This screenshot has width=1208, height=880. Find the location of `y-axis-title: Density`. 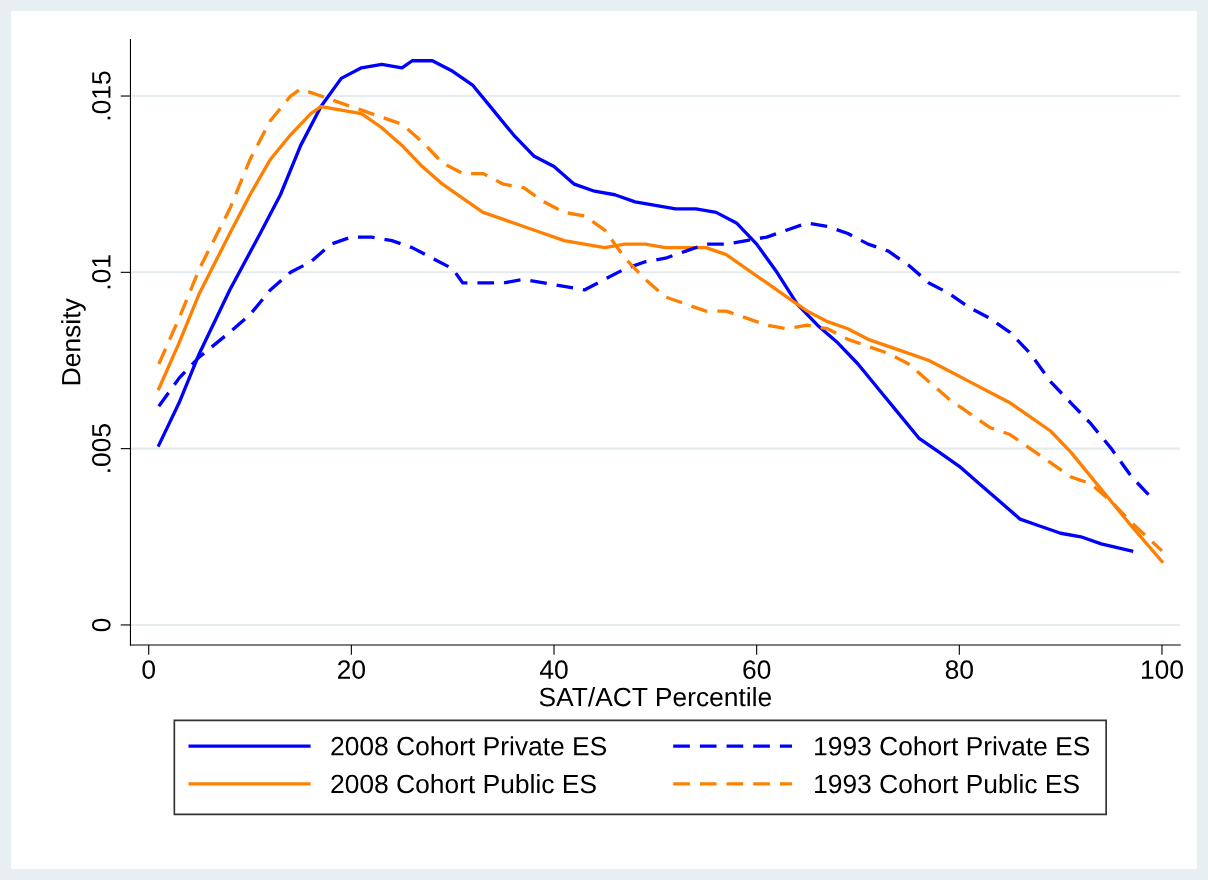

y-axis-title: Density is located at coordinates (73, 341).